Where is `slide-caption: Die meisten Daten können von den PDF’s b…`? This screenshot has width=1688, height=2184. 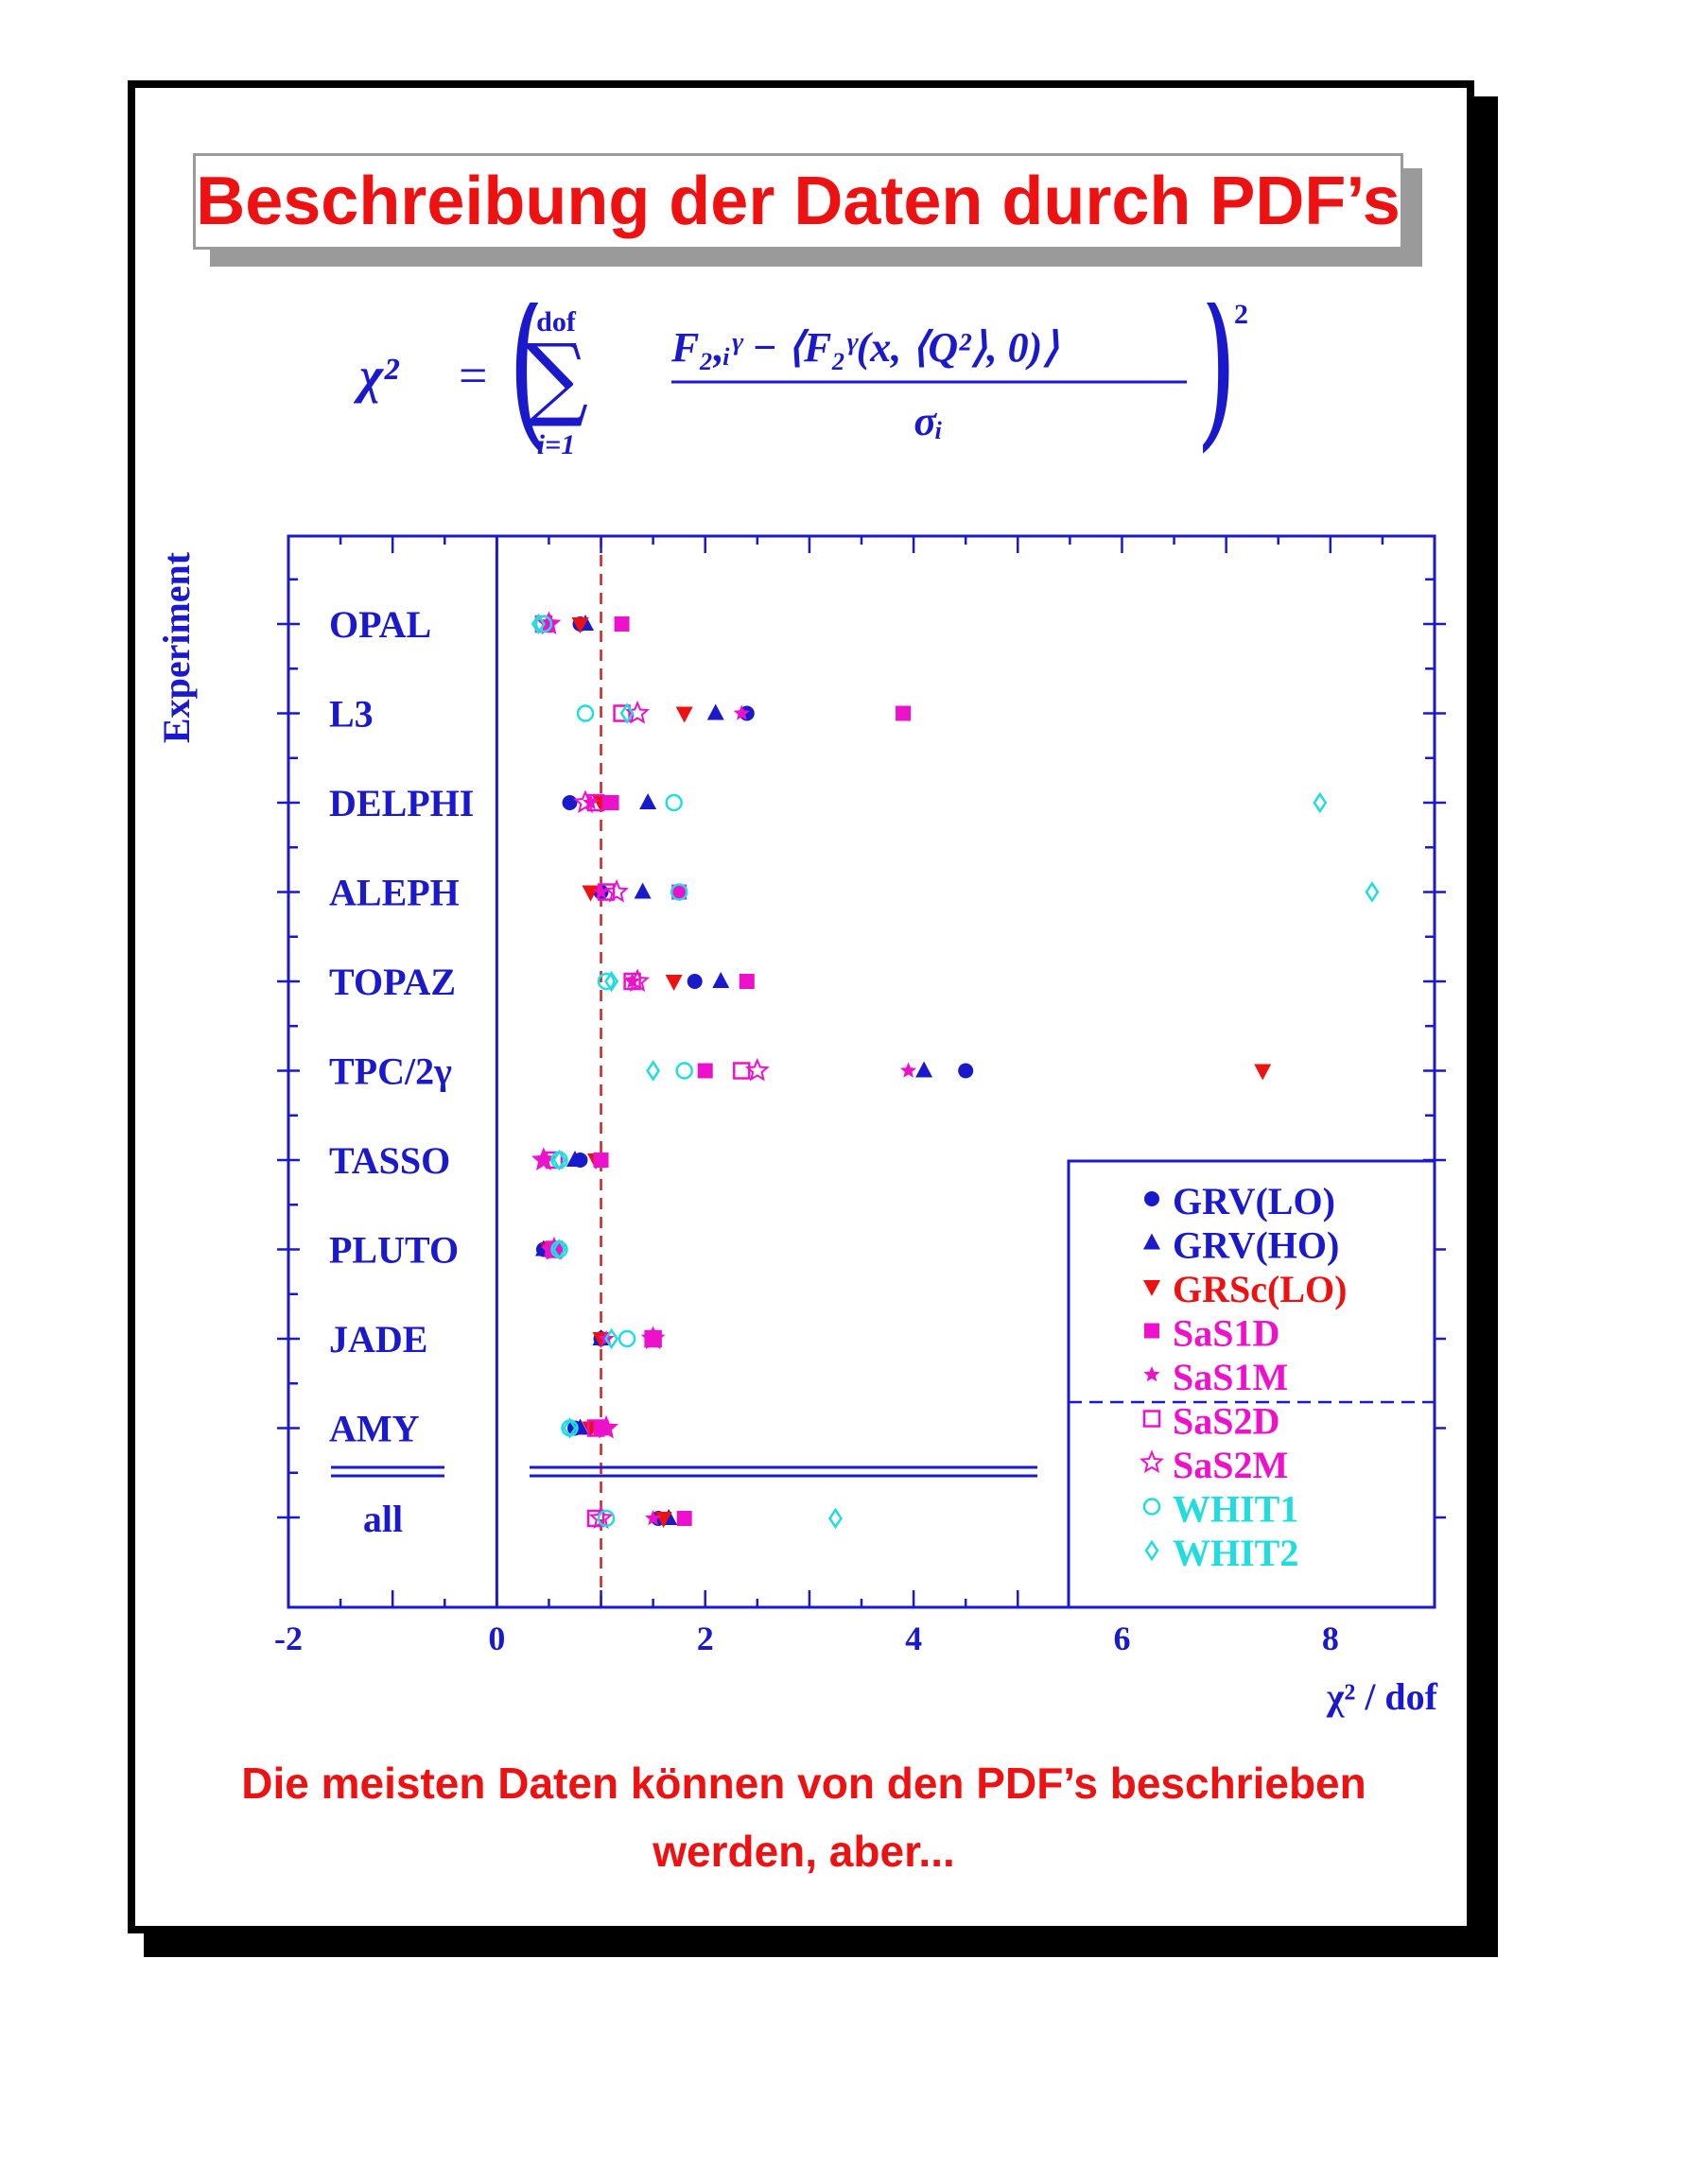 slide-caption: Die meisten Daten können von den PDF’s b… is located at coordinates (804, 1817).